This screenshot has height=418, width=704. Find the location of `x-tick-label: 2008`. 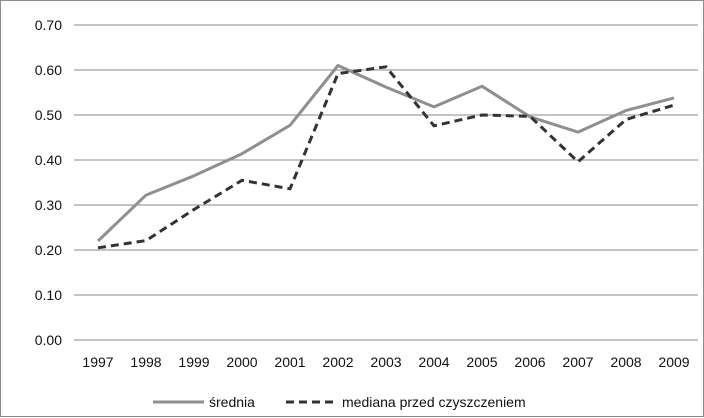

x-tick-label: 2008 is located at coordinates (625, 362).